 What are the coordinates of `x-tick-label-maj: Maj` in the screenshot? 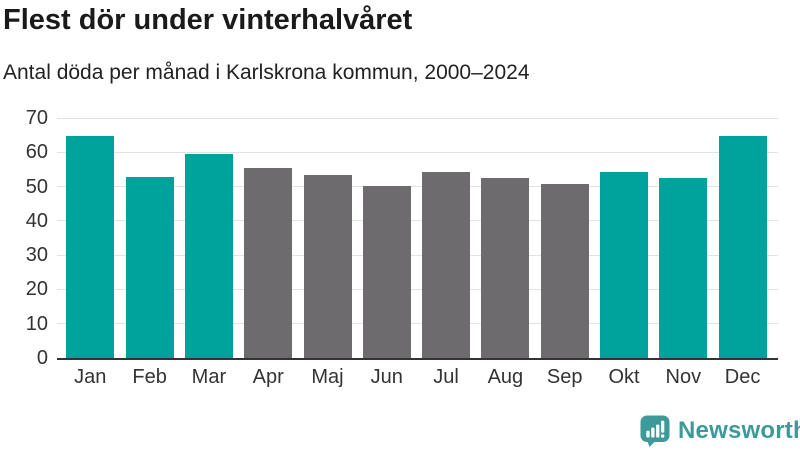 It's located at (327, 377).